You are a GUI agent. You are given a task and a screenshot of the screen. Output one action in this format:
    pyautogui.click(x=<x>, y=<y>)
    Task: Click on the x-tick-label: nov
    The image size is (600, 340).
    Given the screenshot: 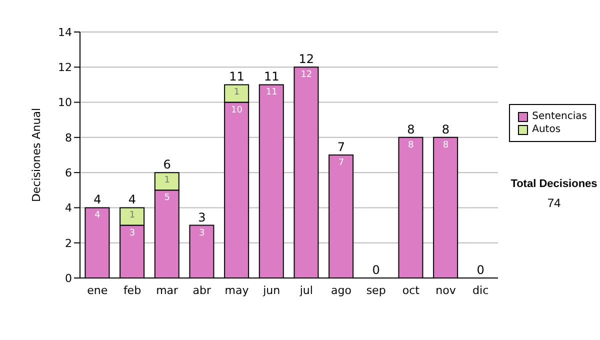 What is the action you would take?
    pyautogui.click(x=446, y=290)
    